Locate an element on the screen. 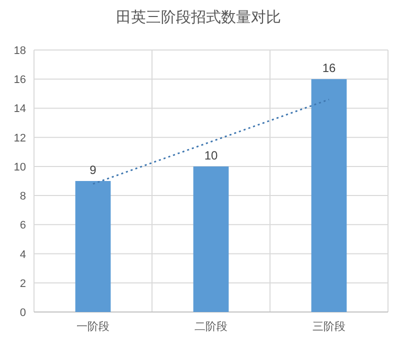  y-tick-label: 12 is located at coordinates (20, 138).